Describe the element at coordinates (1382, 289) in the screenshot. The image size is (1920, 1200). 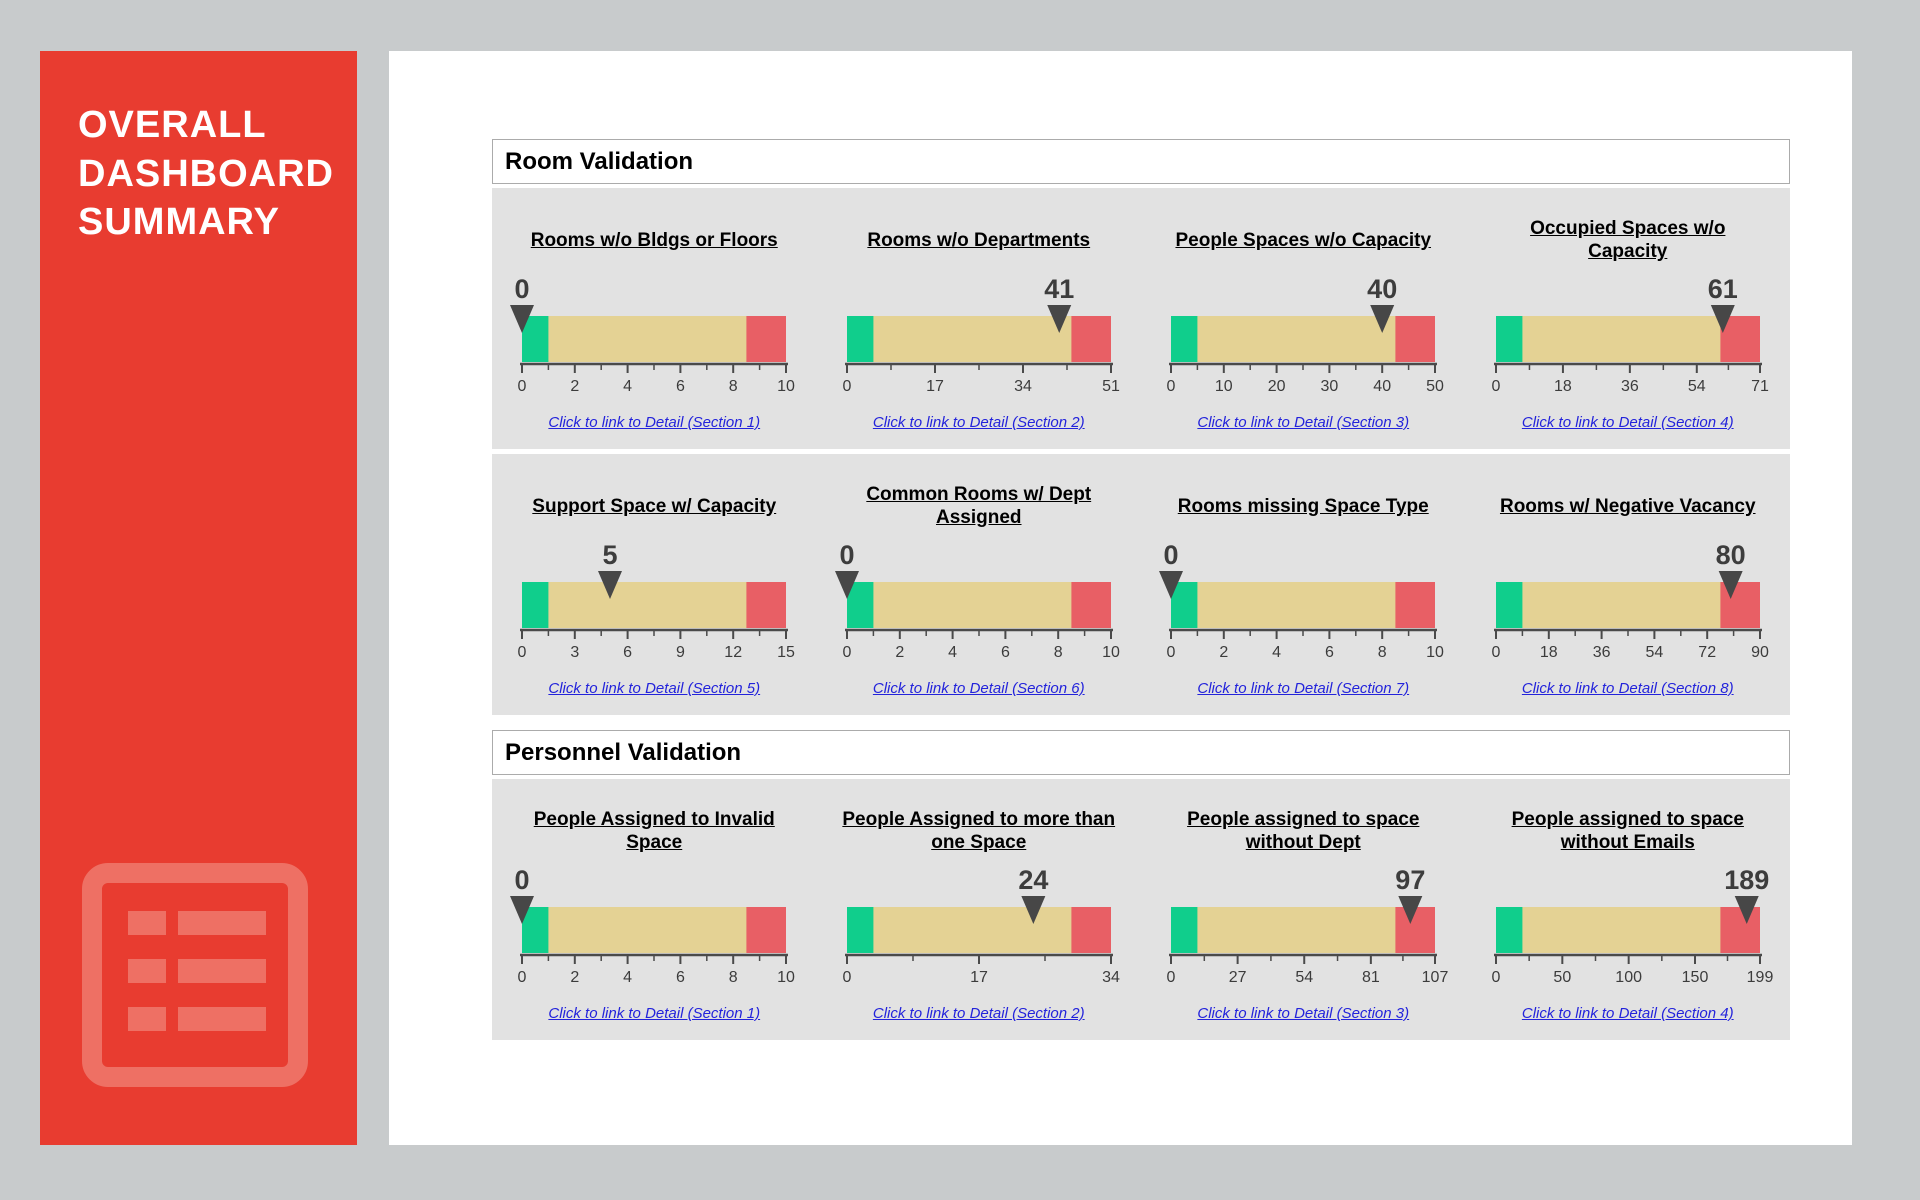
I see `gauge-value: 40` at that location.